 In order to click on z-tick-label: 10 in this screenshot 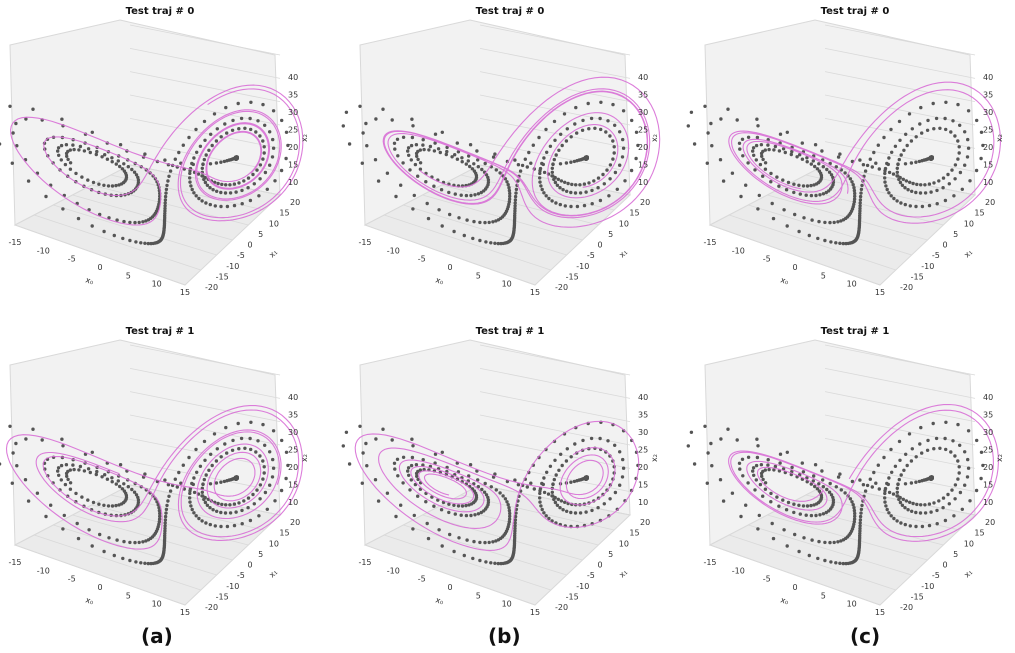, I will do `click(643, 502)`.